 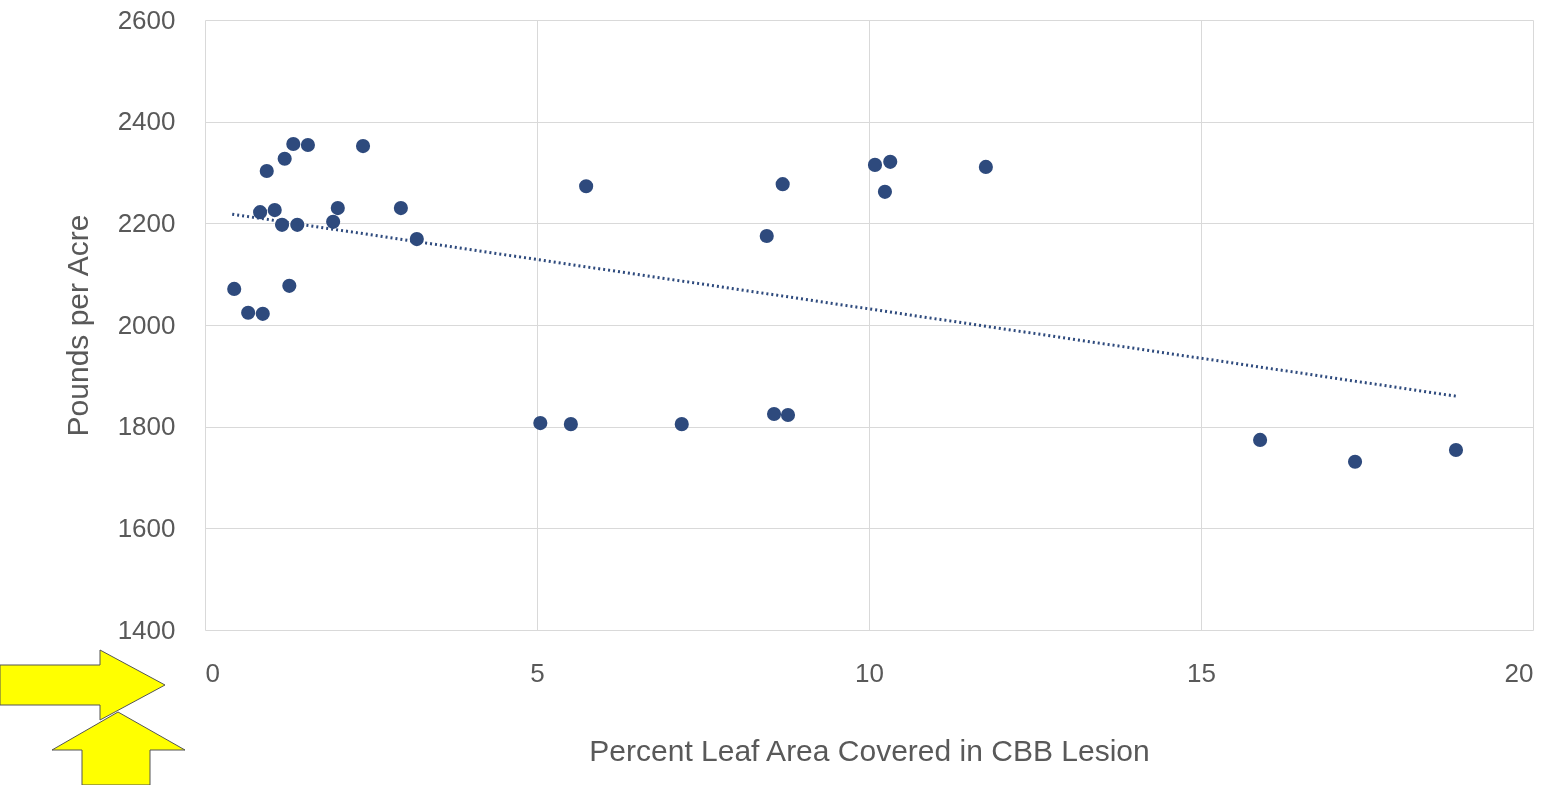 What do you see at coordinates (1519, 672) in the screenshot?
I see `x-tick-label: 20` at bounding box center [1519, 672].